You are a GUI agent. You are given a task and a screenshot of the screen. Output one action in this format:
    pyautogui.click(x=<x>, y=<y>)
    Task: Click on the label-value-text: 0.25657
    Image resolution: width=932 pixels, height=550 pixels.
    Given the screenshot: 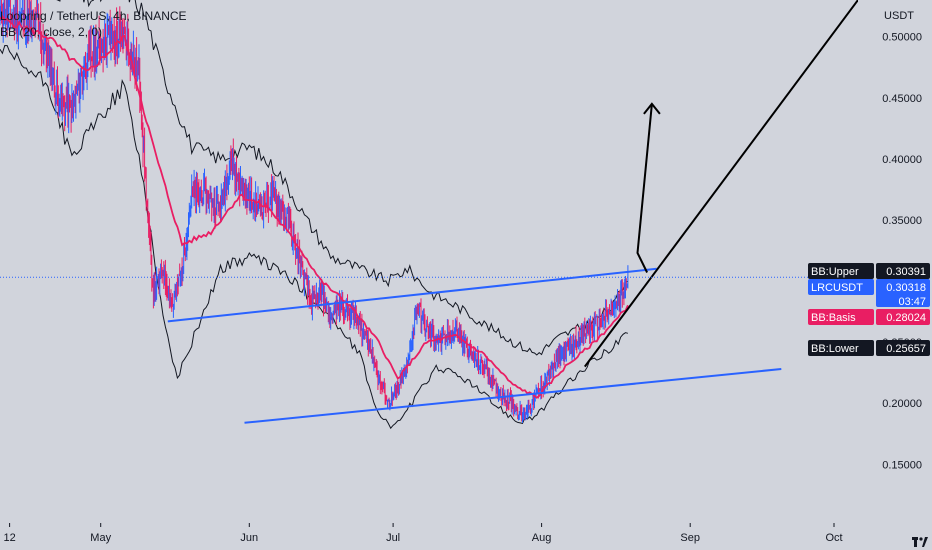 What is the action you would take?
    pyautogui.click(x=906, y=349)
    